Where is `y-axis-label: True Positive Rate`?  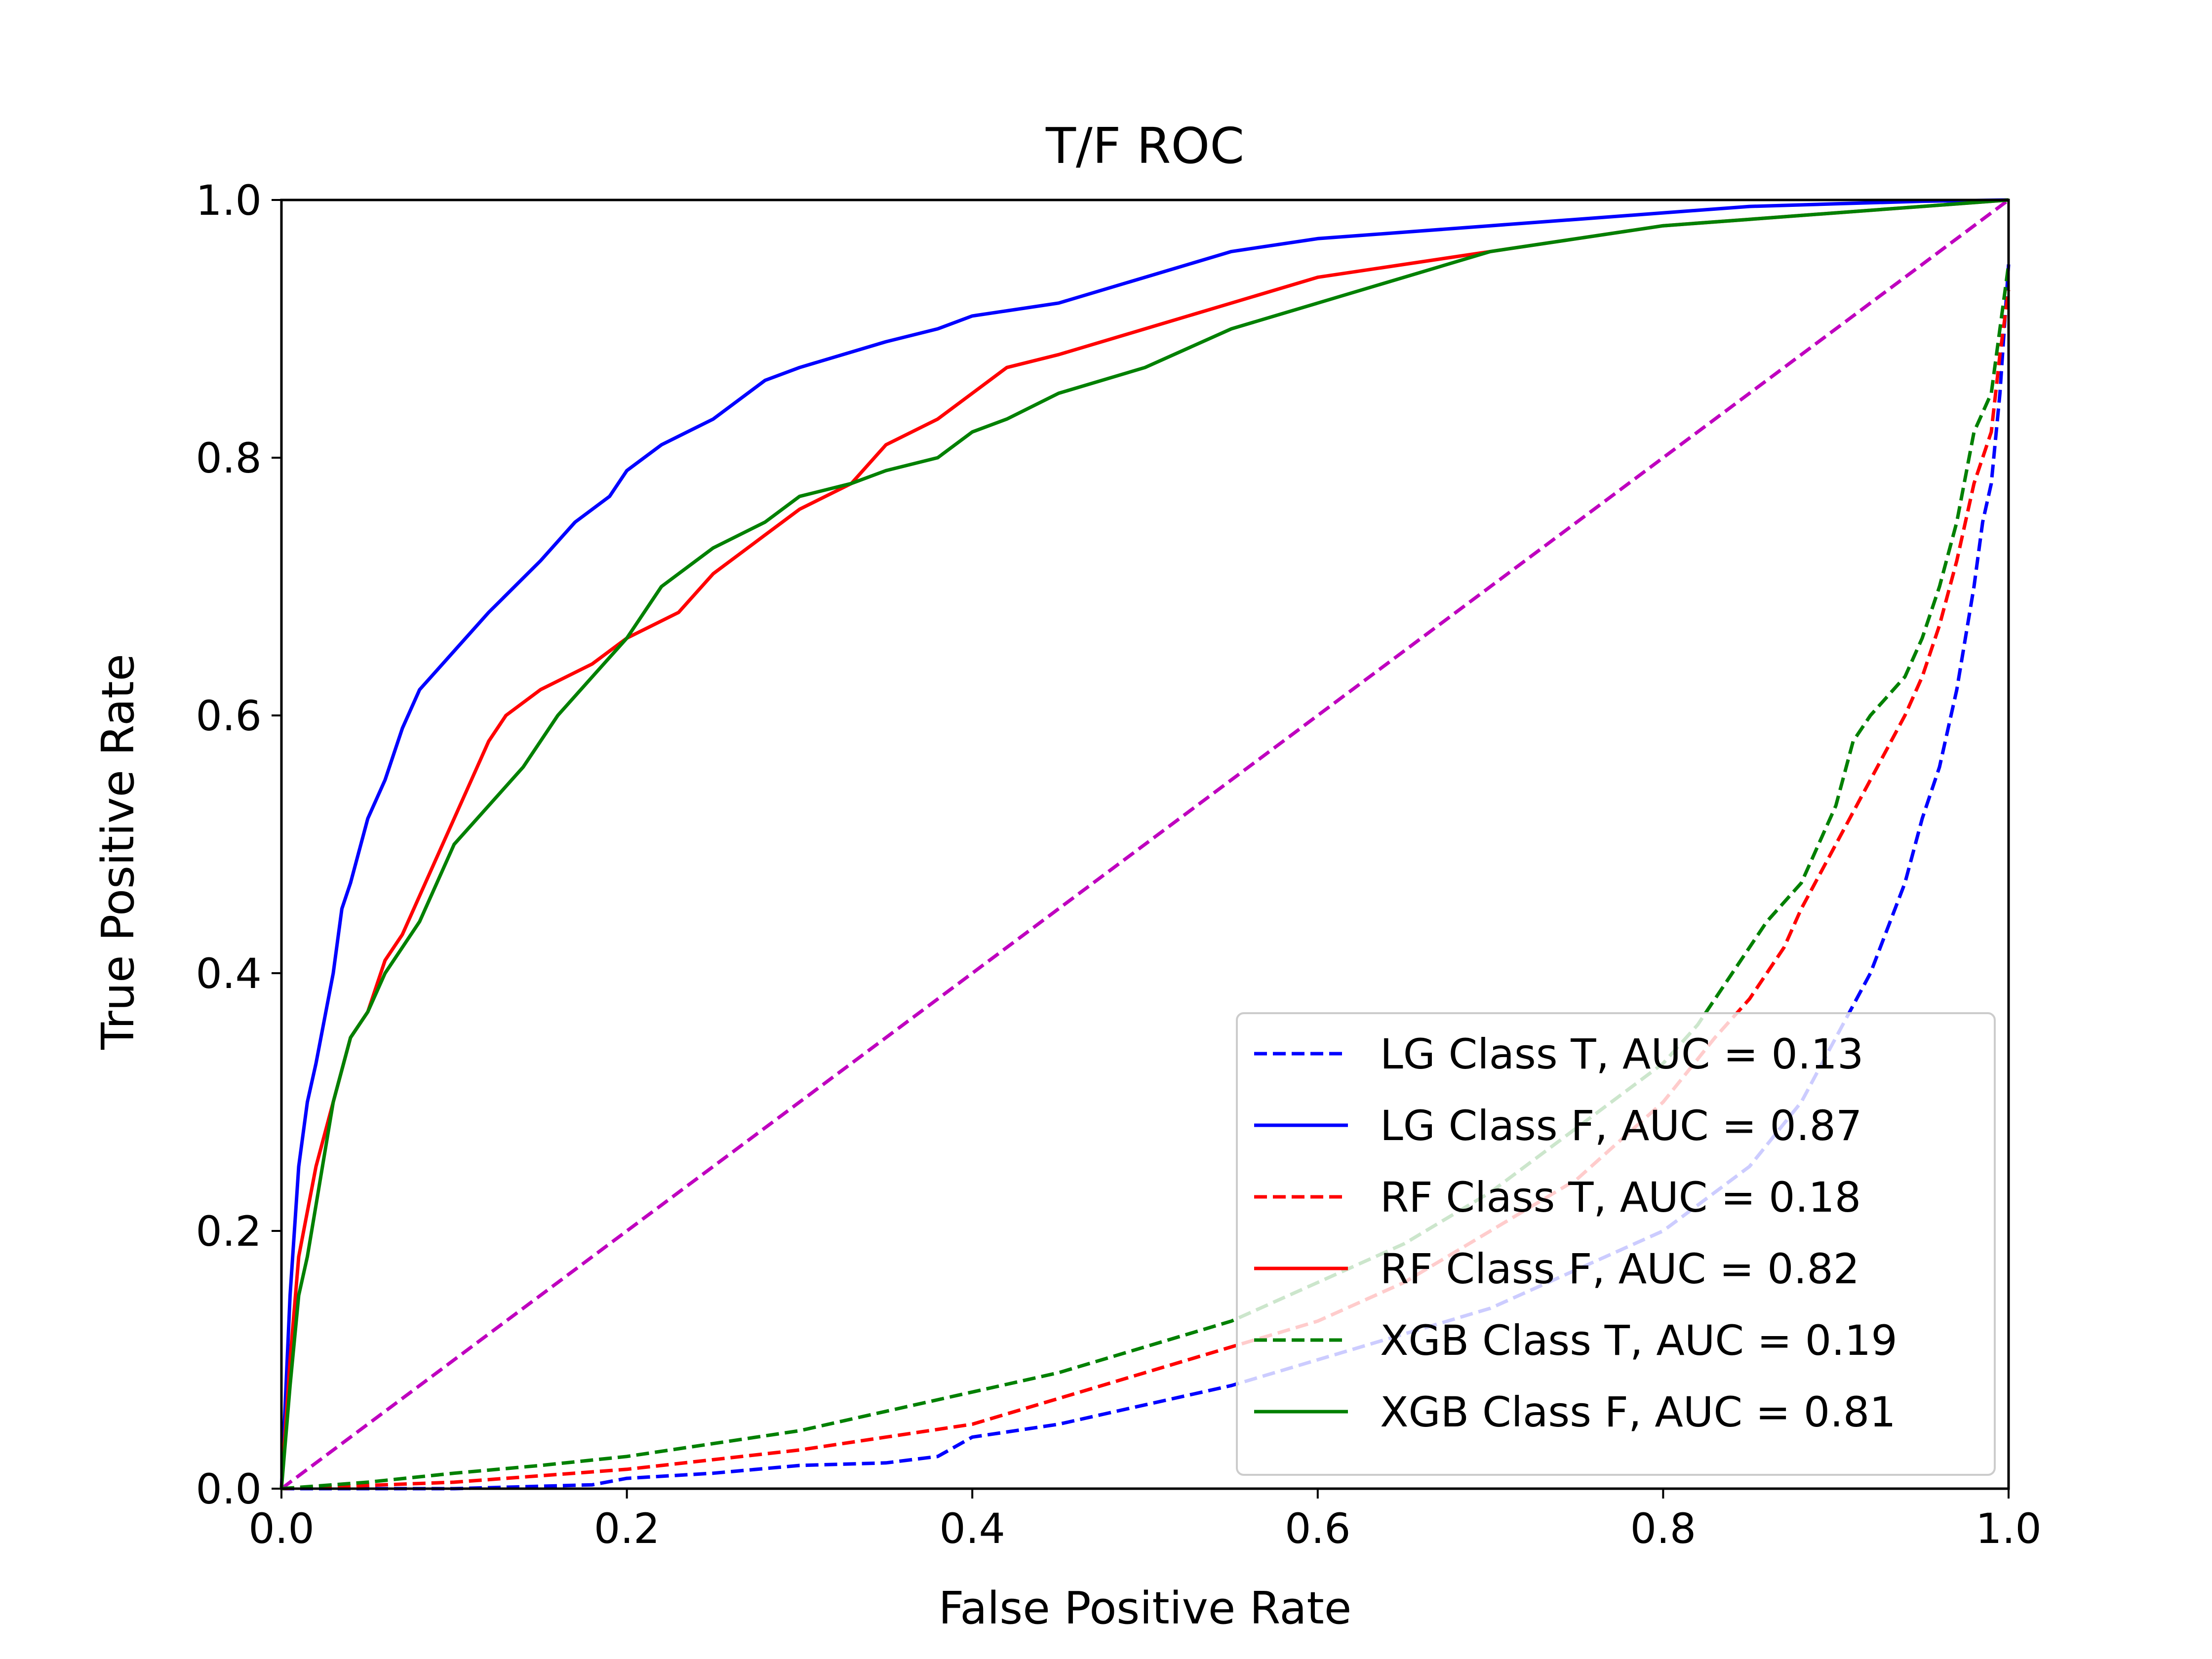
y-axis-label: True Positive Rate is located at coordinates (118, 852).